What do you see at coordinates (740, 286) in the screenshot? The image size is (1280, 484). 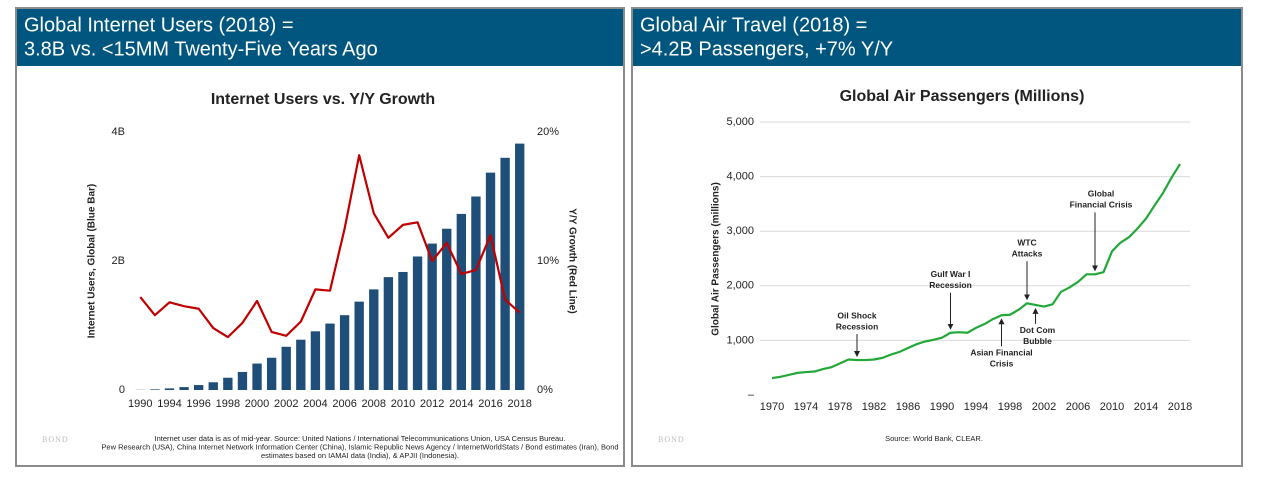 I see `y-tick-label: 2,000` at bounding box center [740, 286].